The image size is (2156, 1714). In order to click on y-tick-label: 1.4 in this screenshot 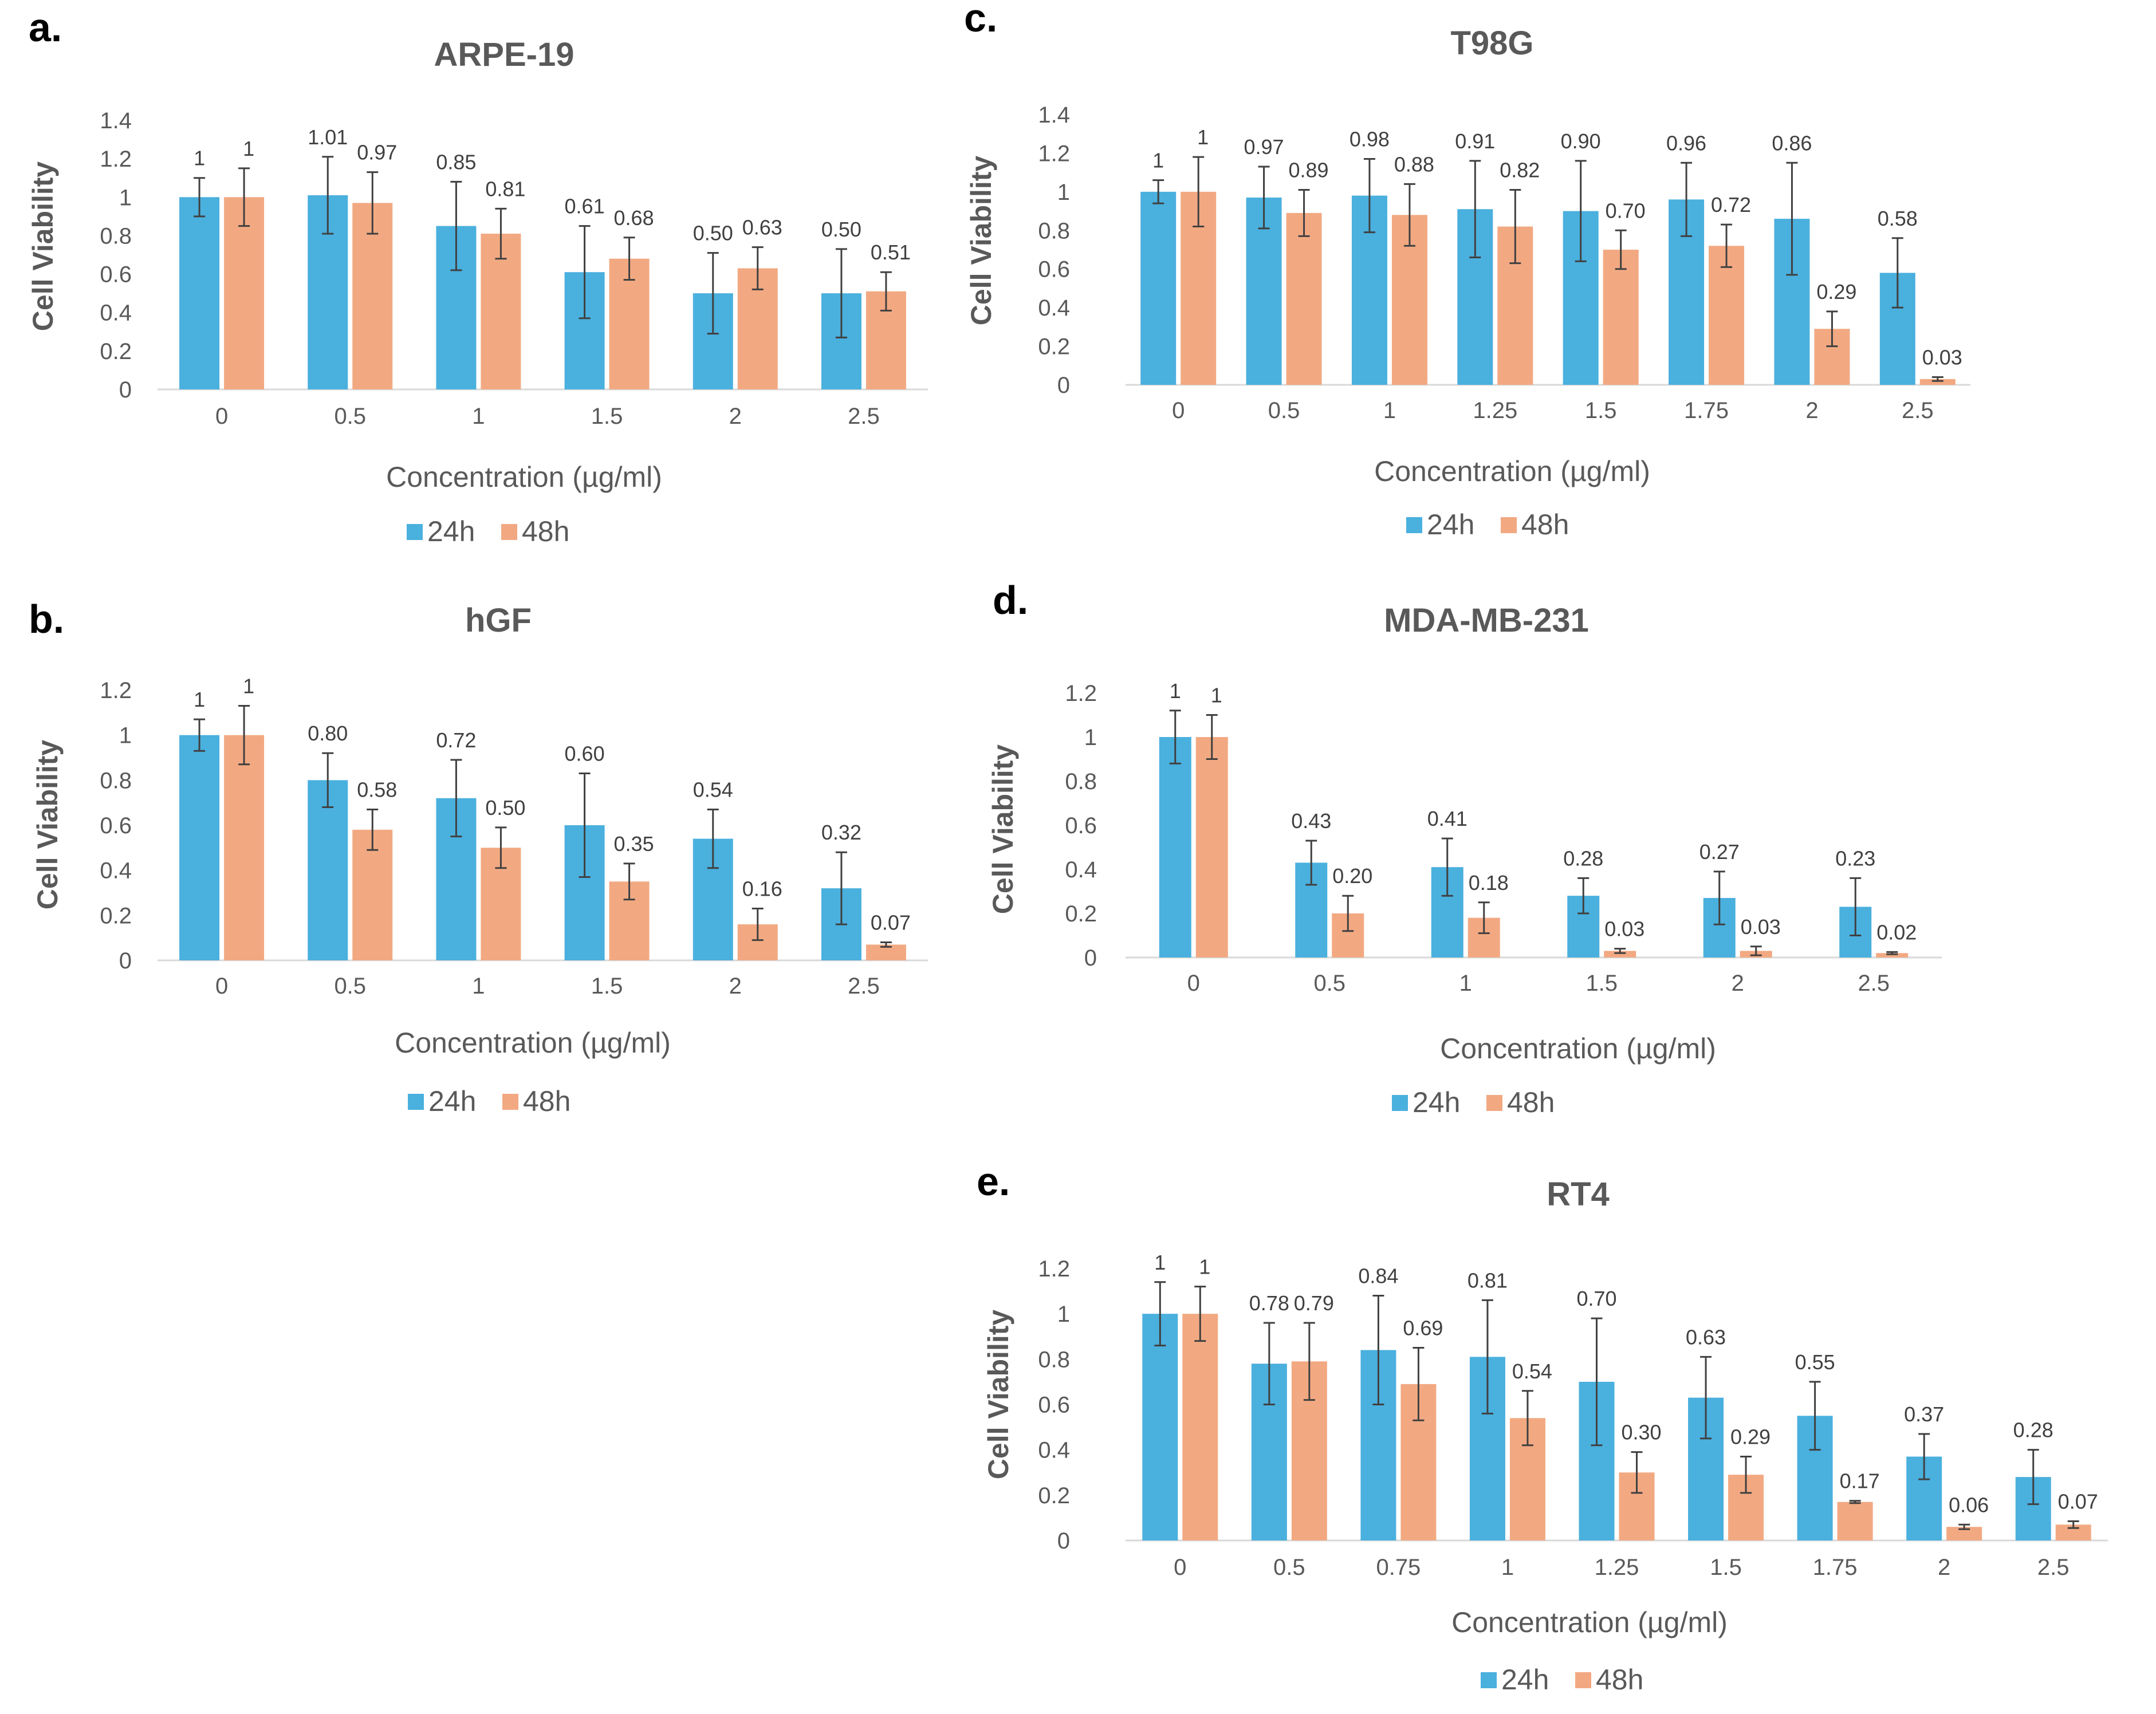, I will do `click(116, 120)`.